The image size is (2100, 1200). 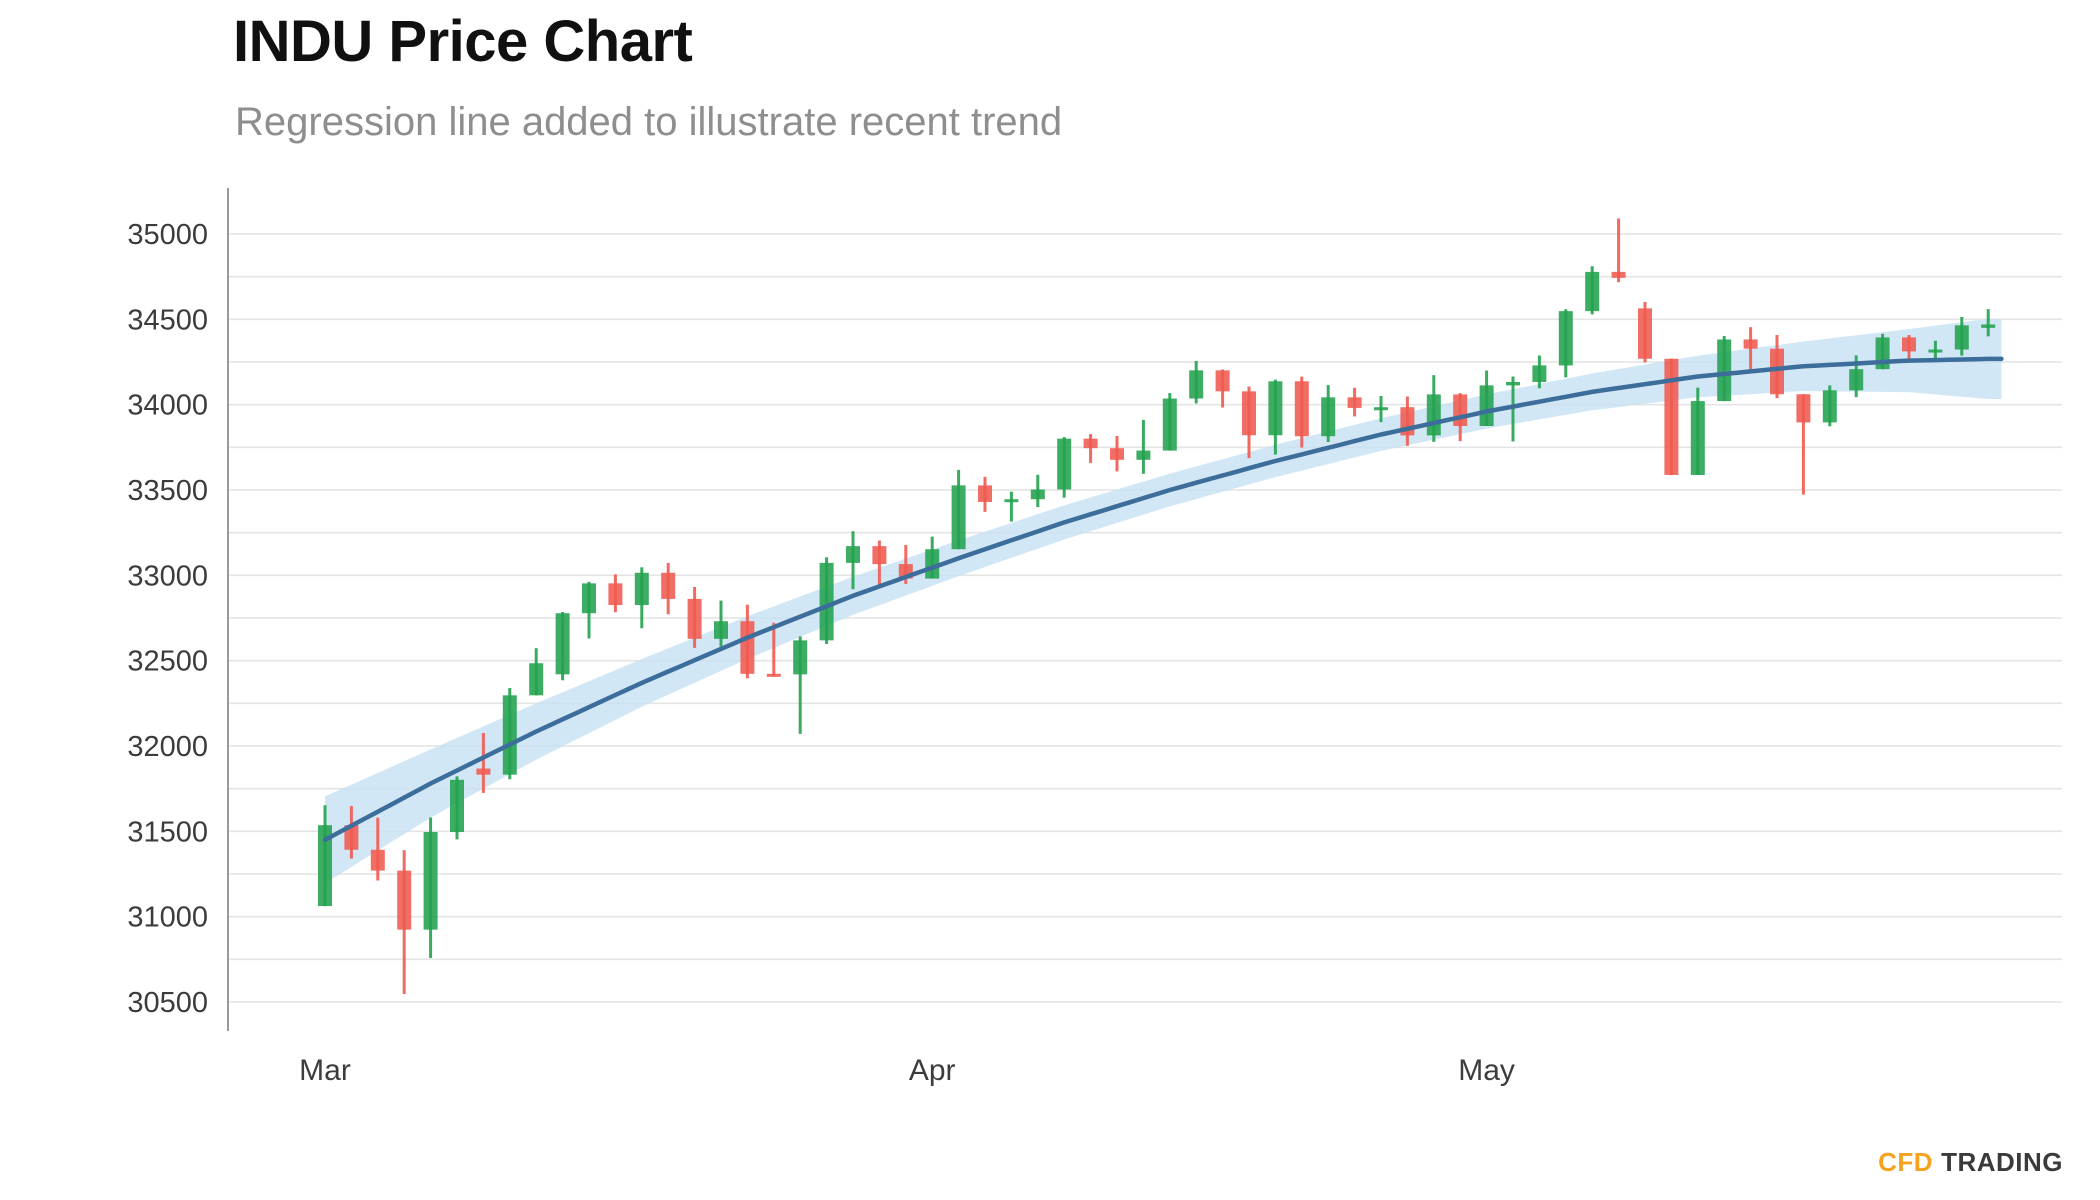 I want to click on x-axis-labels: Mar Apr May, so click(x=907, y=1070).